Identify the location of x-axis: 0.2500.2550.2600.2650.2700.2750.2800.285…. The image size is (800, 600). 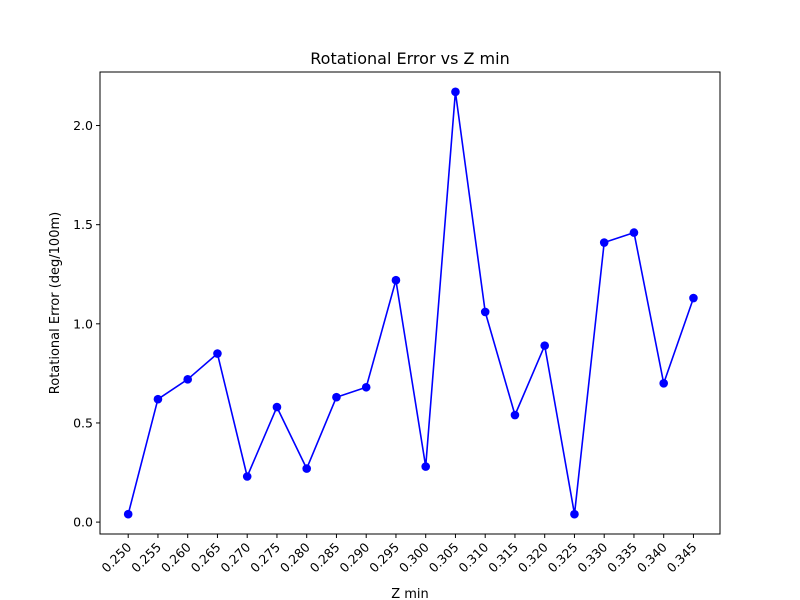
(399, 555).